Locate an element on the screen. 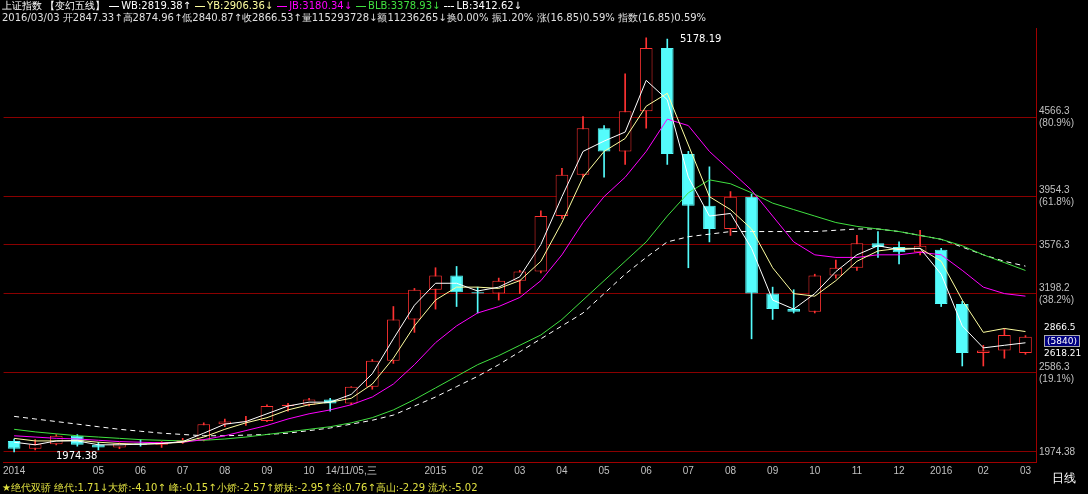  annotation: 5178.19 is located at coordinates (701, 38).